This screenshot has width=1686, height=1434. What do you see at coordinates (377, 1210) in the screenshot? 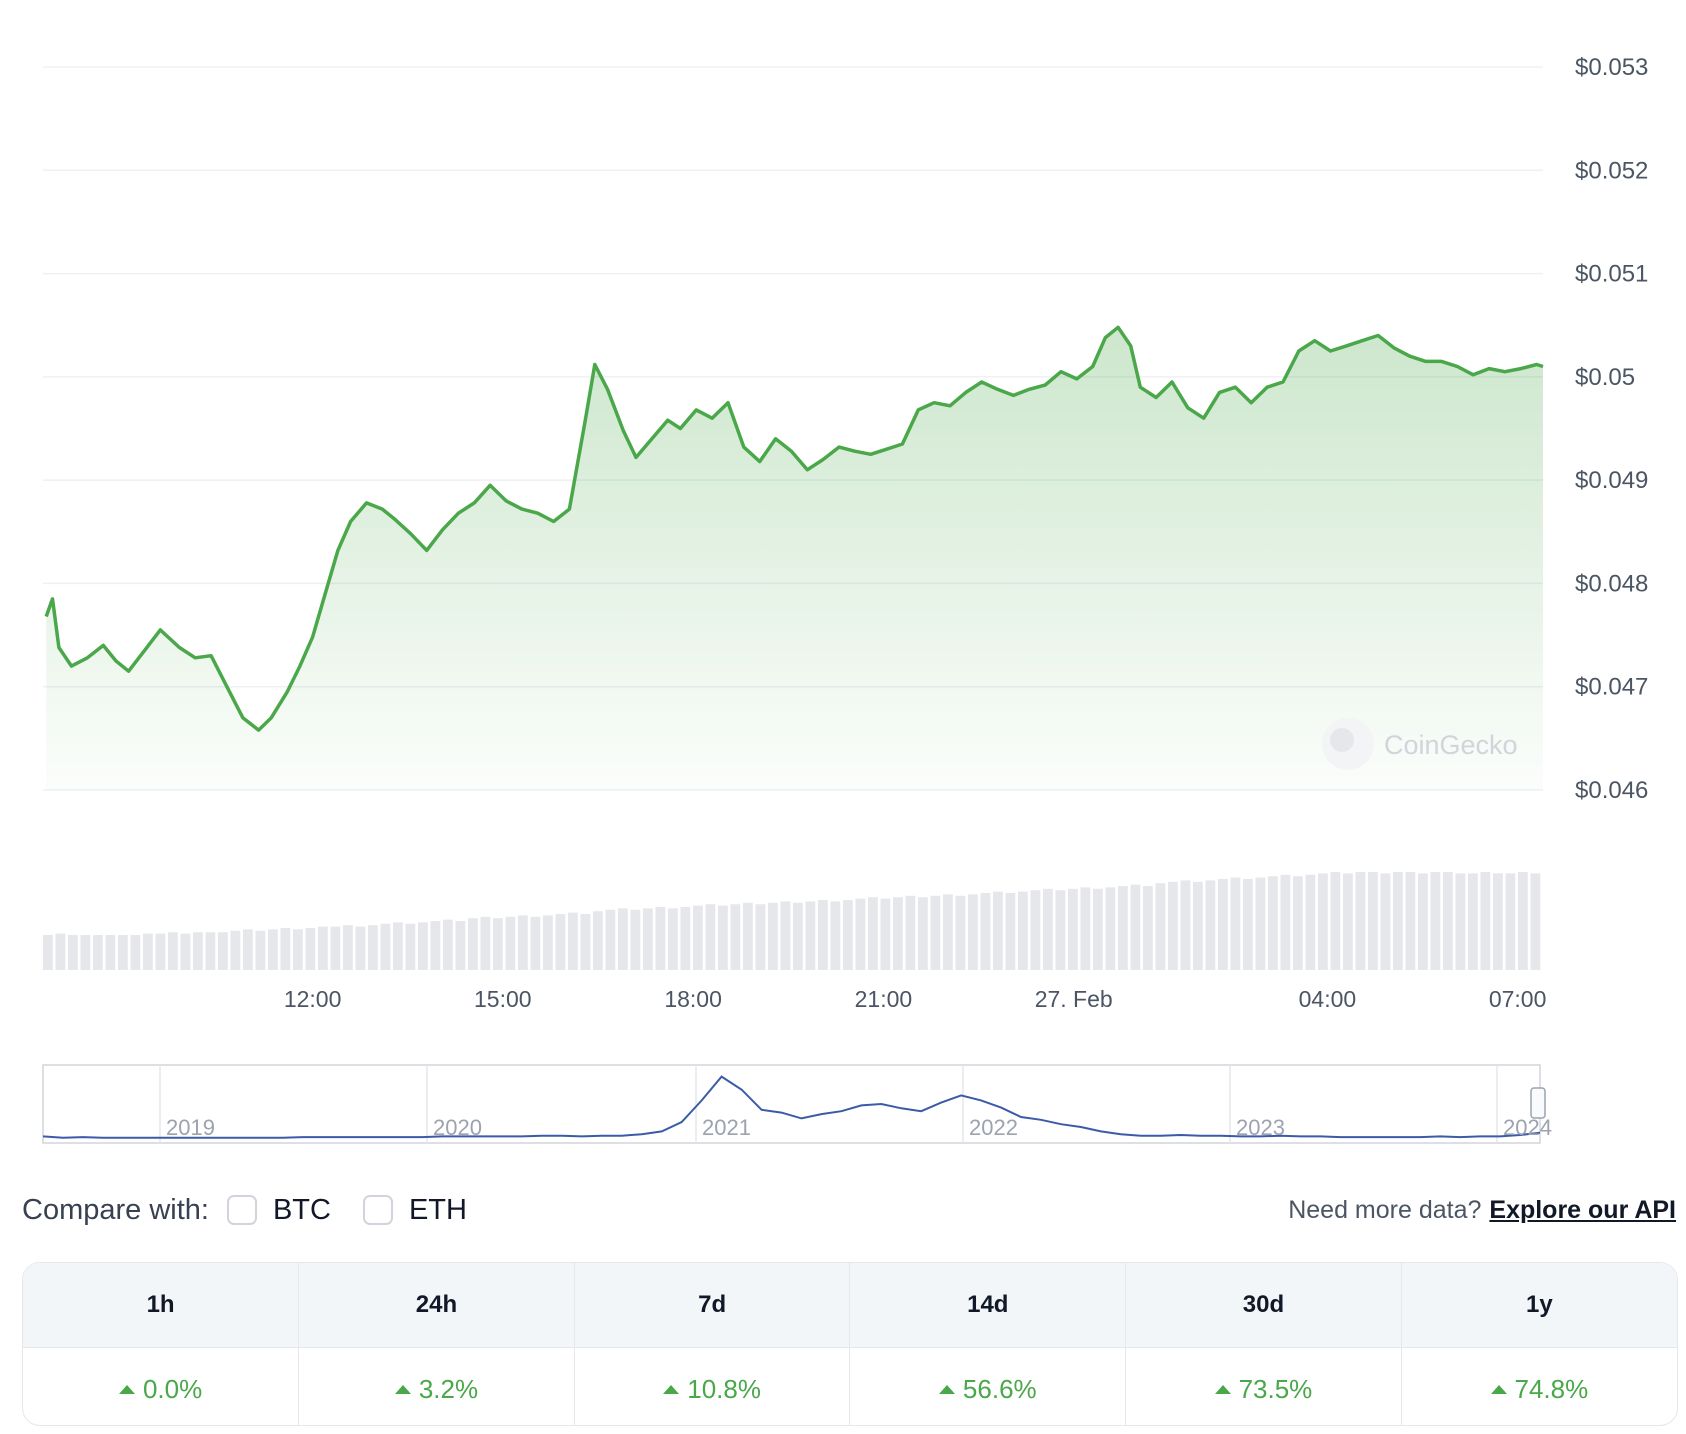
I see `eth-checkbox` at bounding box center [377, 1210].